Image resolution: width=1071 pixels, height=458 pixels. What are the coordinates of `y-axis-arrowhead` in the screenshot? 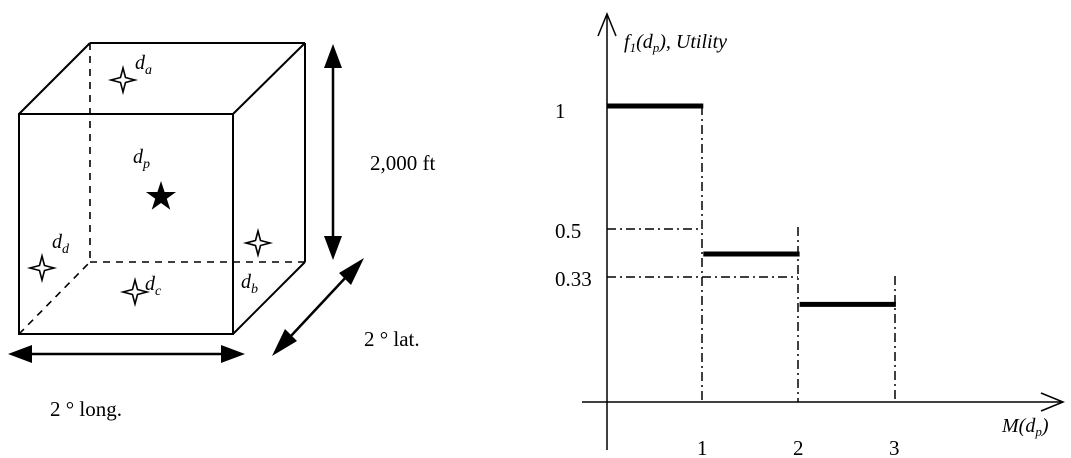 It's located at (607, 24).